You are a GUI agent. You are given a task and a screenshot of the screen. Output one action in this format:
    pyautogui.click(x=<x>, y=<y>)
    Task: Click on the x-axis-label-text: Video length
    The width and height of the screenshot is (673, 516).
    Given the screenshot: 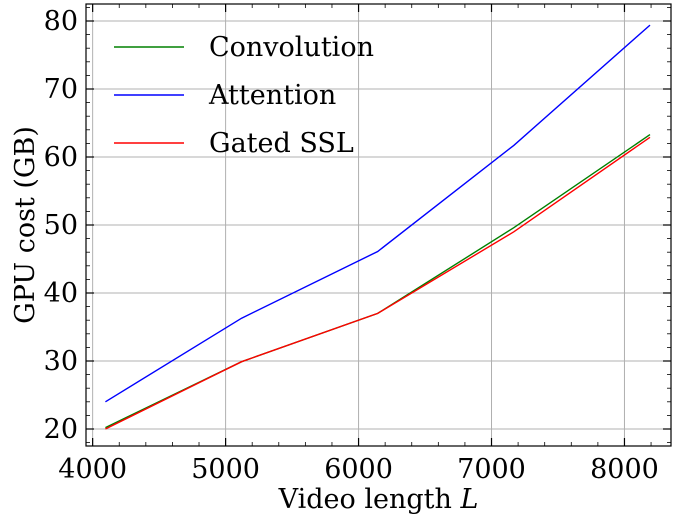 What is the action you would take?
    pyautogui.click(x=365, y=499)
    